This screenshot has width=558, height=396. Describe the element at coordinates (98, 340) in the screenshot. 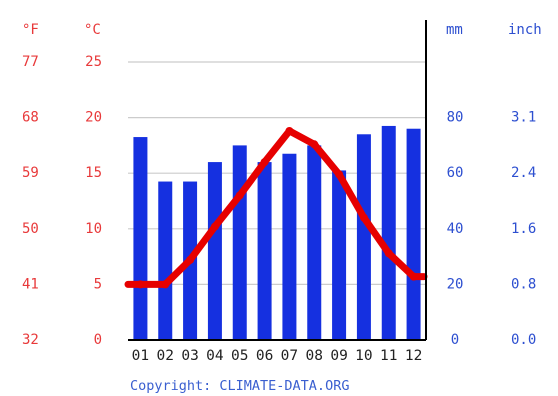

I see `celsius-tick-label: 0` at that location.